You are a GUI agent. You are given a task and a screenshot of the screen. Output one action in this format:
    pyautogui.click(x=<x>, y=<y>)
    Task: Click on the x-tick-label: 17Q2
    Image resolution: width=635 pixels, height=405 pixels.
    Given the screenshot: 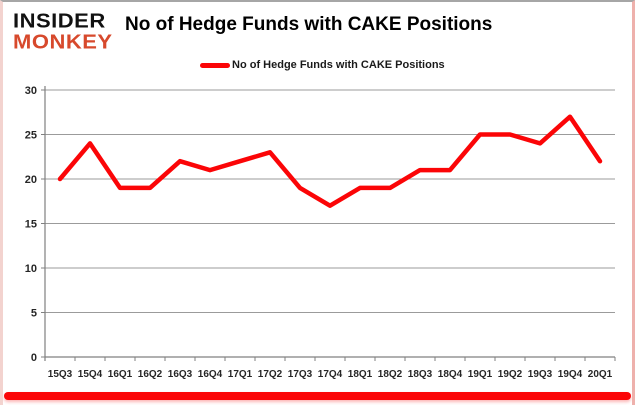 What is the action you would take?
    pyautogui.click(x=270, y=374)
    